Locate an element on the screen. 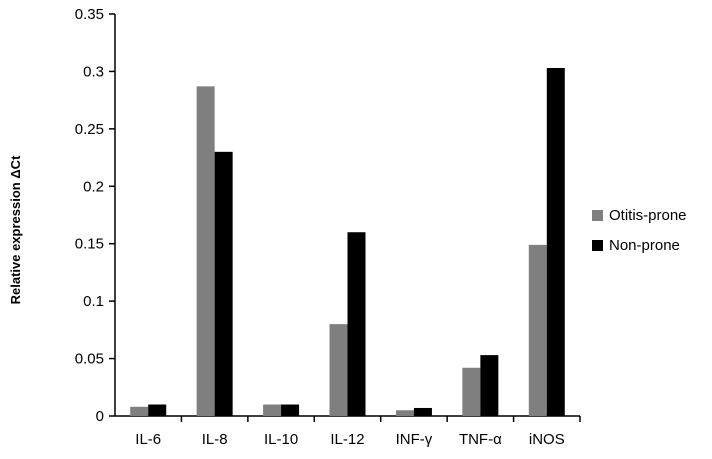 This screenshot has width=712, height=459. x-tick-label: IL-10 is located at coordinates (281, 439).